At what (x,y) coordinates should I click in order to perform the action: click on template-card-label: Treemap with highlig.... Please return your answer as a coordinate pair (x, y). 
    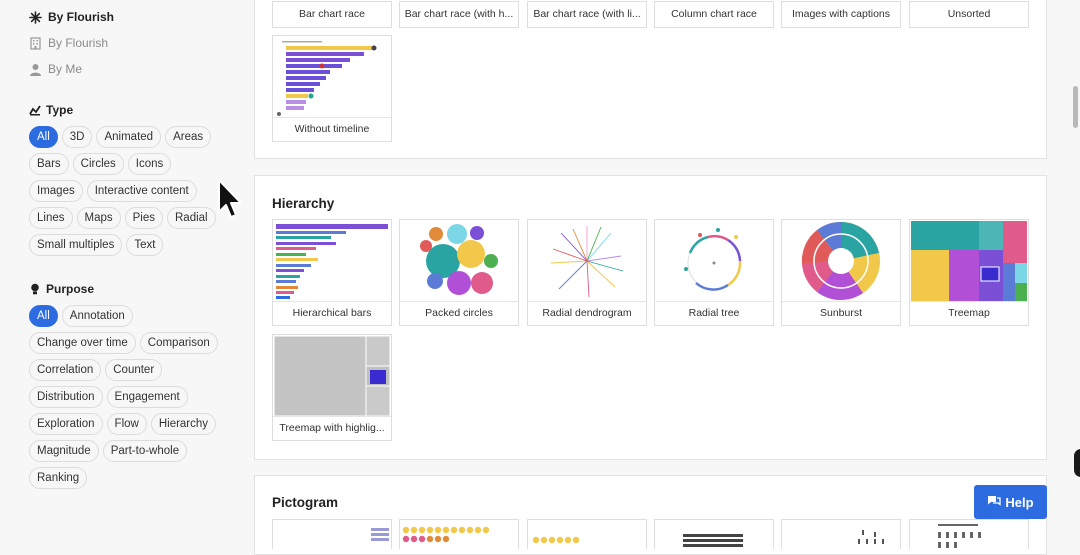
    Looking at the image, I should click on (332, 428).